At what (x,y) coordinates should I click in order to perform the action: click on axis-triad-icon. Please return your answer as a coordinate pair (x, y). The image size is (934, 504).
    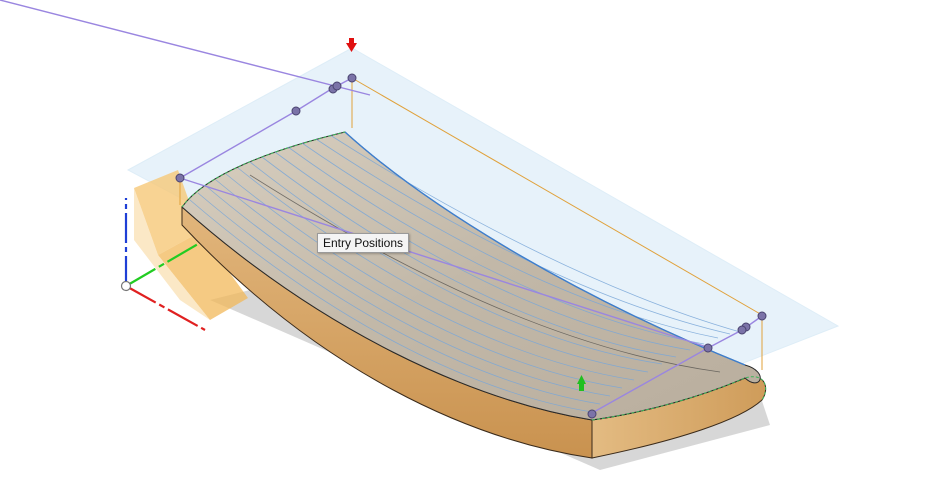
    Looking at the image, I should click on (163, 264).